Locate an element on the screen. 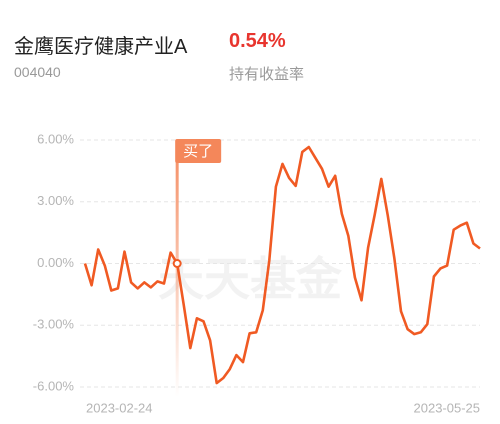 The image size is (500, 424). y-tick-label: 6.00% is located at coordinates (55, 138).